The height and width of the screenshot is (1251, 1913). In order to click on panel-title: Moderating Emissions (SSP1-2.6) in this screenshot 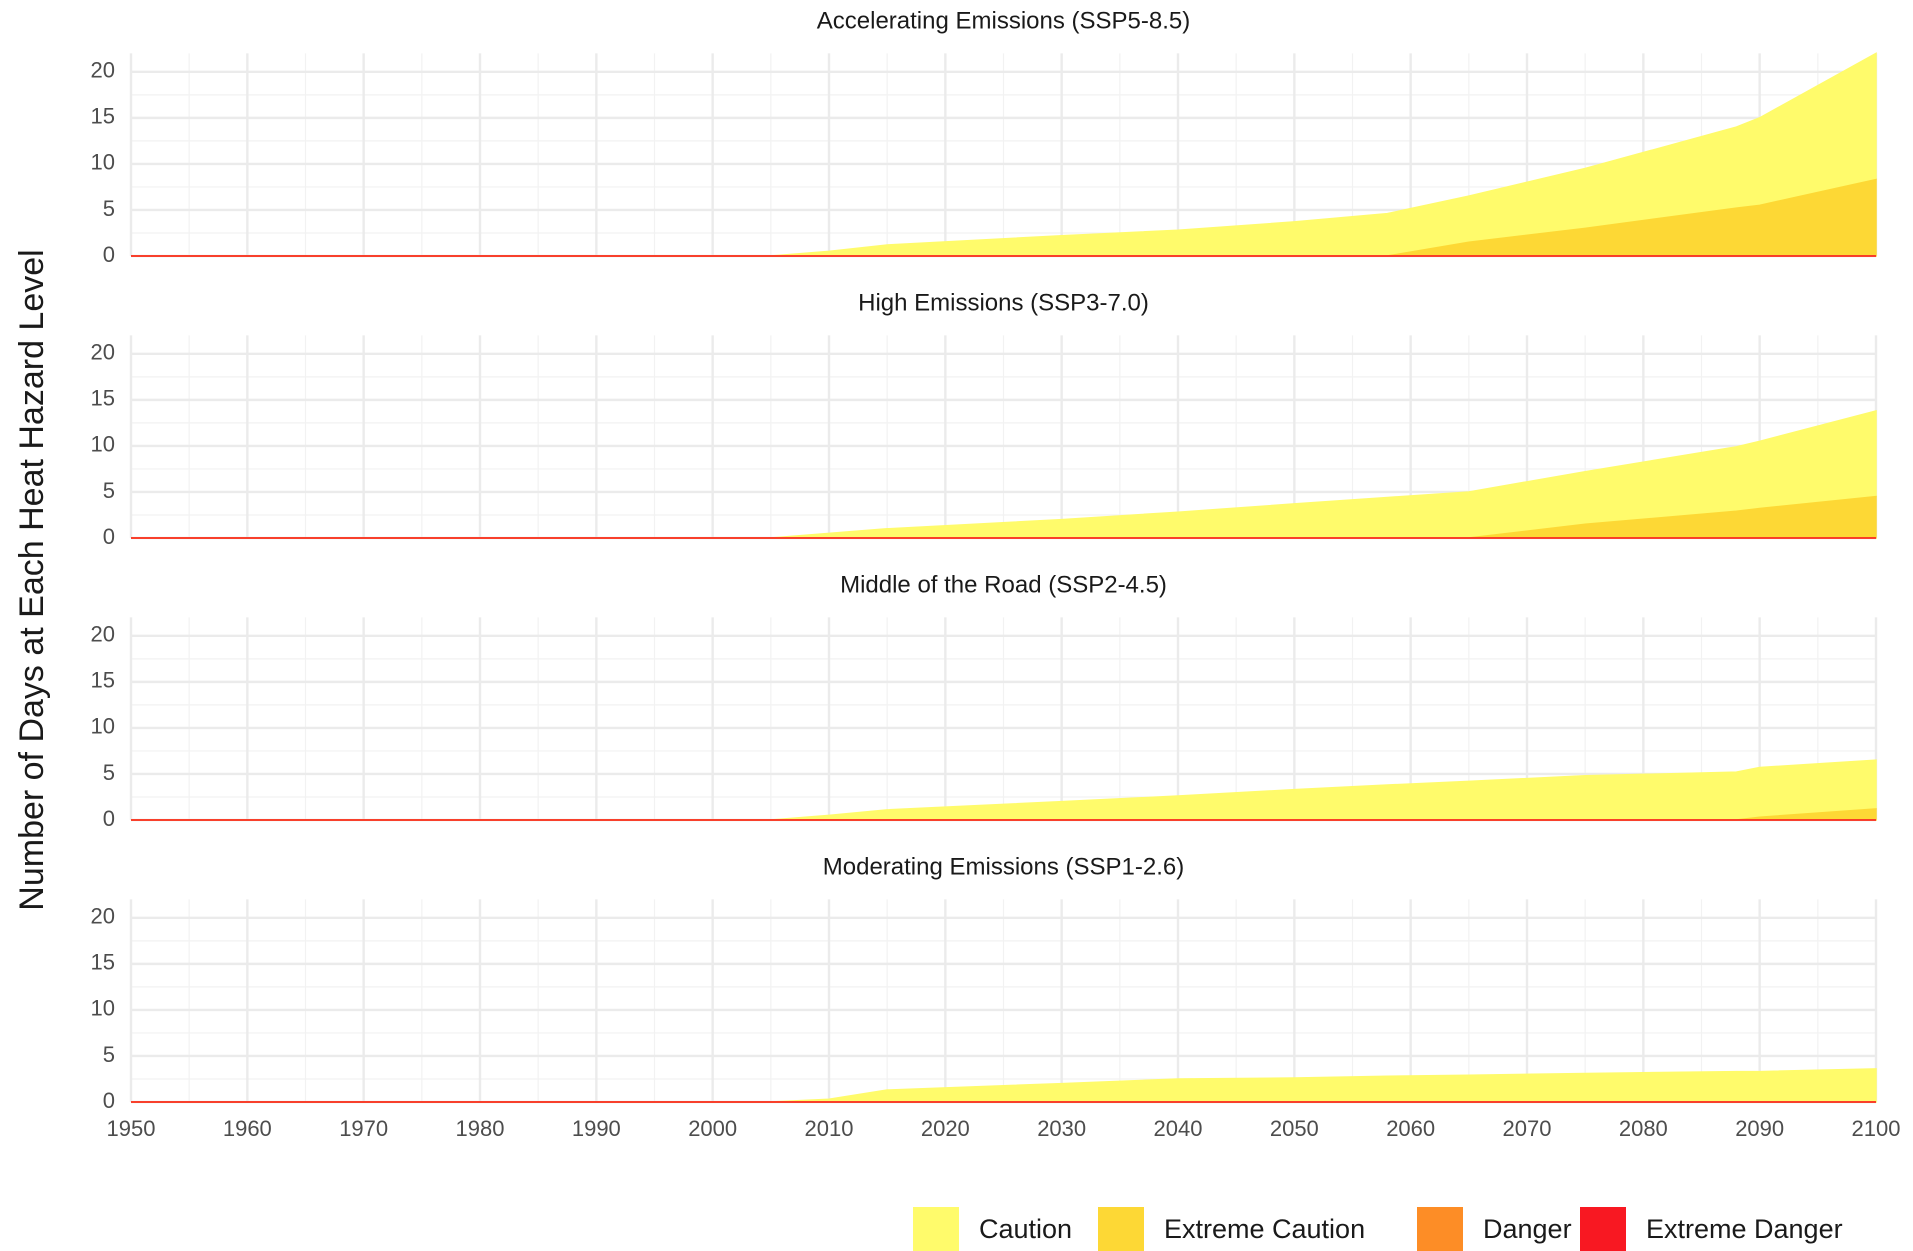, I will do `click(1003, 866)`.